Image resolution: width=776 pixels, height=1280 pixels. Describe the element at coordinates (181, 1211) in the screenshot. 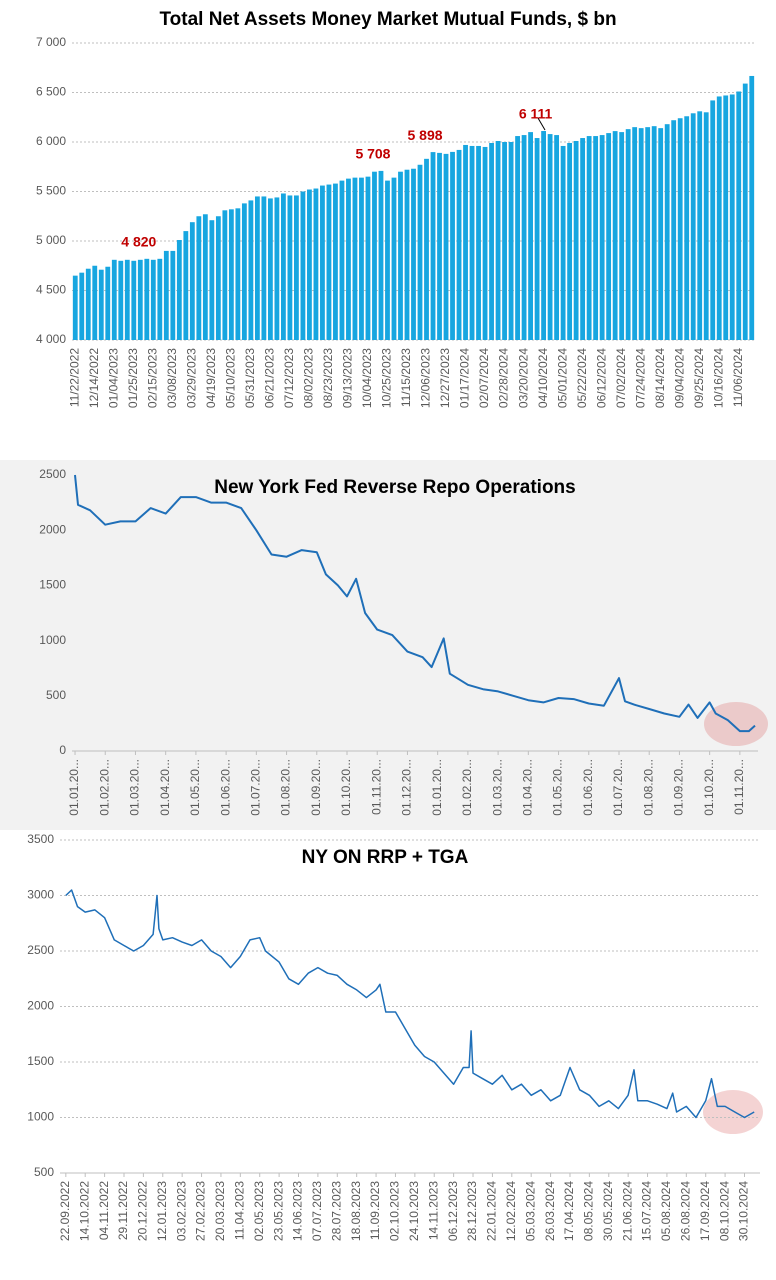

I see `x-tick-label: 03.02.2023` at that location.